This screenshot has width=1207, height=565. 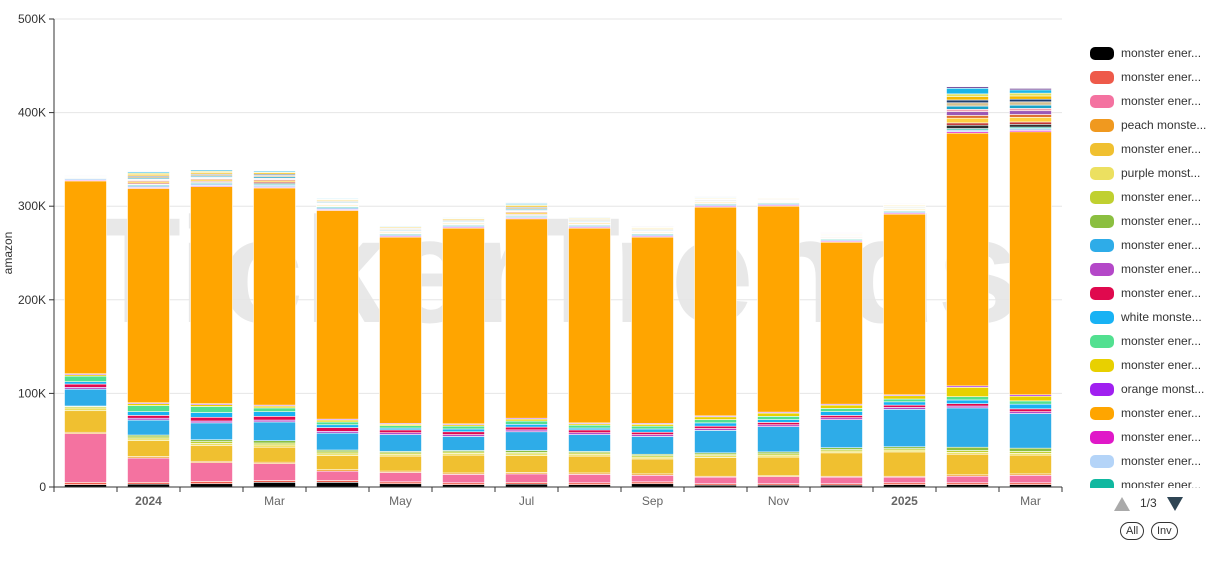 I want to click on page-down-icon, so click(x=1175, y=504).